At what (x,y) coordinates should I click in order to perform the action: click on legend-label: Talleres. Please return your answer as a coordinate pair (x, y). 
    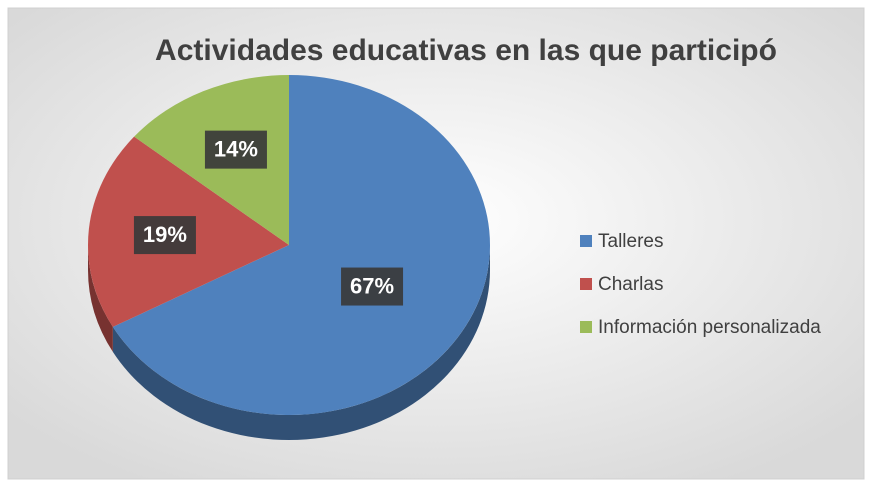
    Looking at the image, I should click on (630, 241).